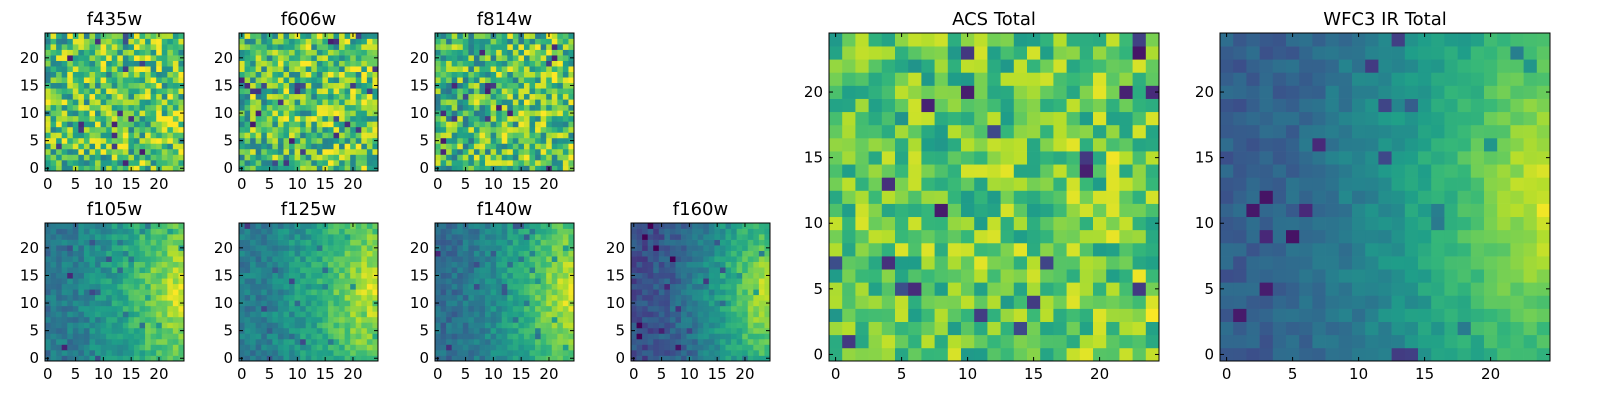 The height and width of the screenshot is (400, 1600). Describe the element at coordinates (615, 303) in the screenshot. I see `y-tick-label: 10` at that location.